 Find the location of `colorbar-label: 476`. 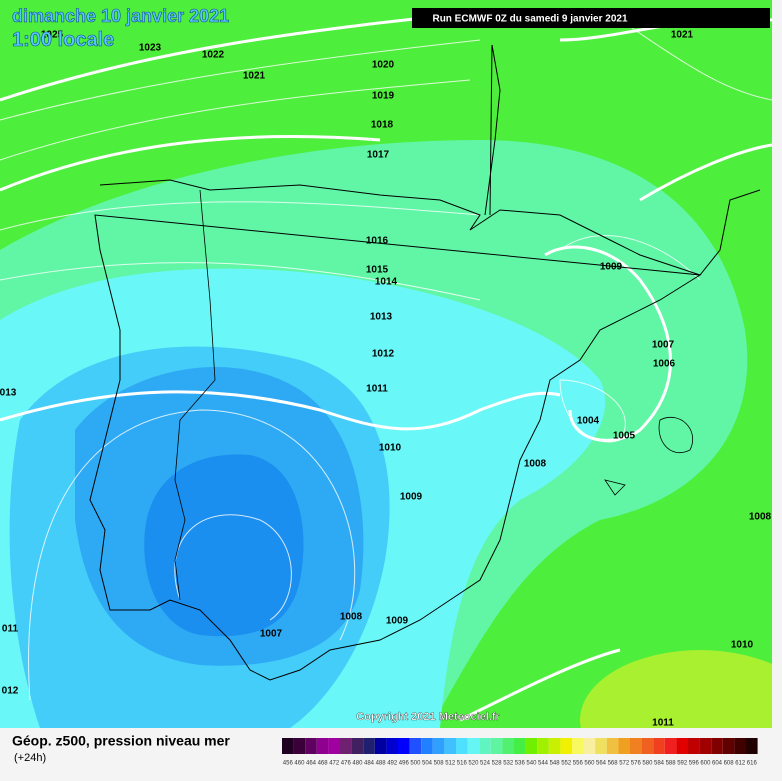

colorbar-label: 476 is located at coordinates (346, 764).